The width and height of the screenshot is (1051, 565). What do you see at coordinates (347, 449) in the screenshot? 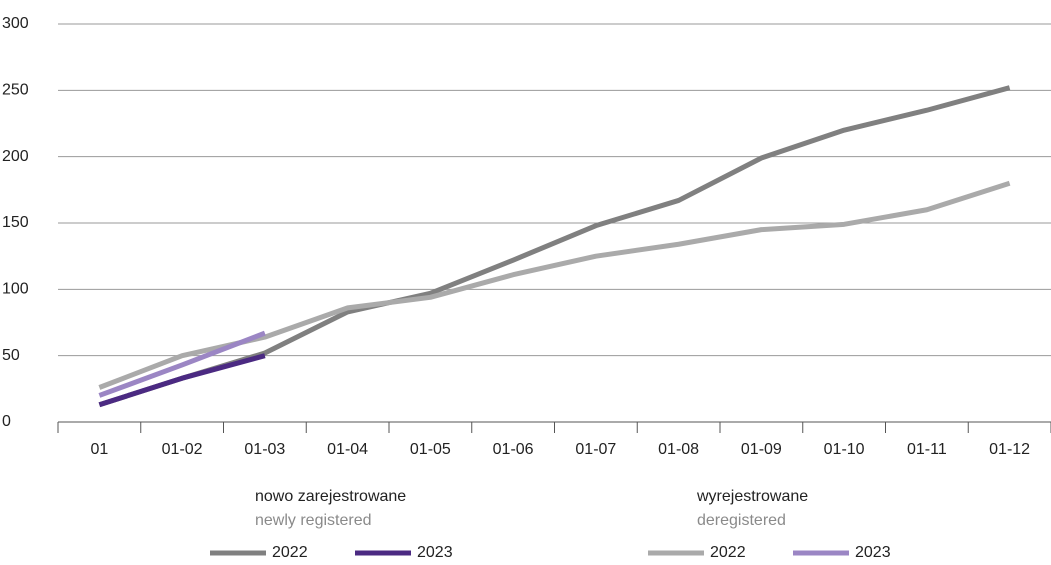
I see `x-tick-label: 01-04` at bounding box center [347, 449].